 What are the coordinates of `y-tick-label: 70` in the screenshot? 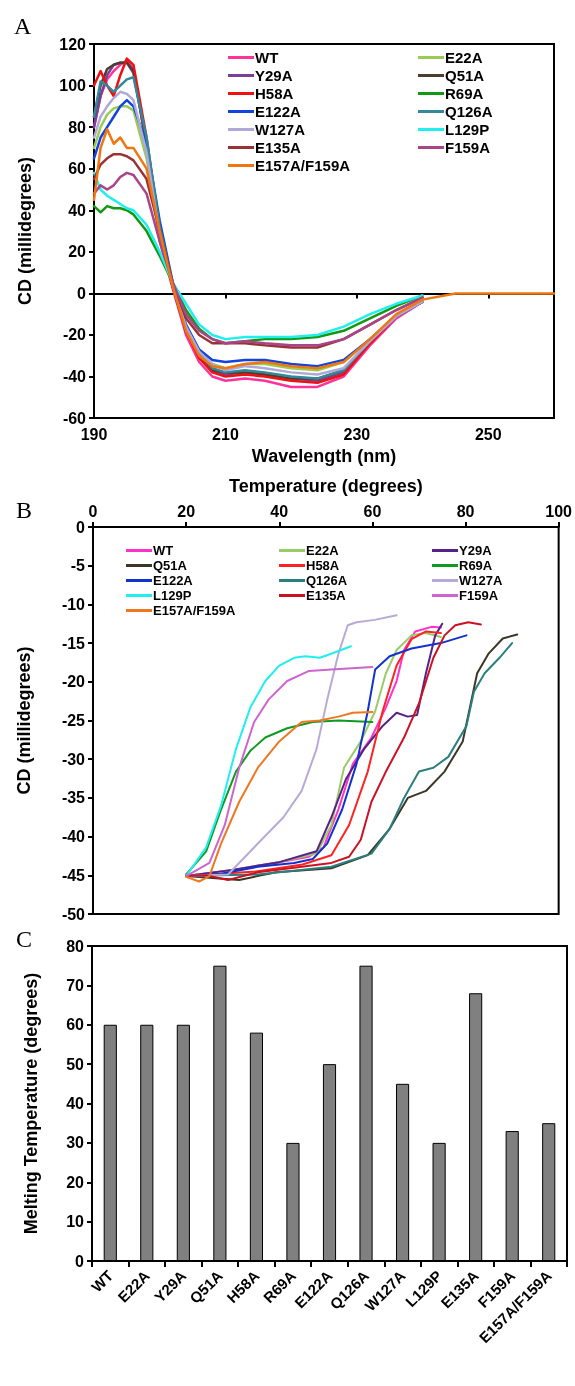 It's located at (75, 985).